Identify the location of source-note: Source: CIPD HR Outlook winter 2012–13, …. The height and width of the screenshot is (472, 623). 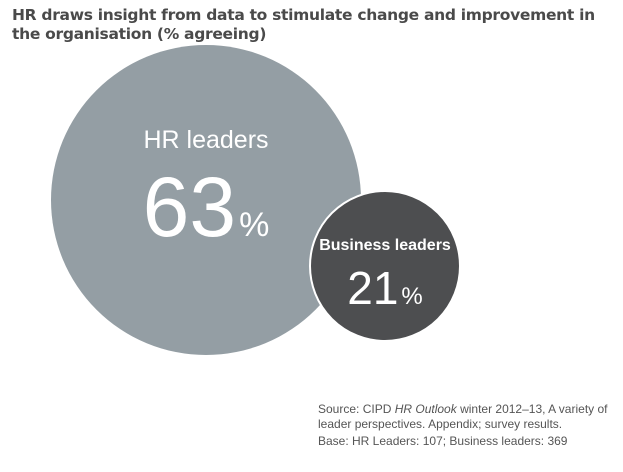
(468, 426).